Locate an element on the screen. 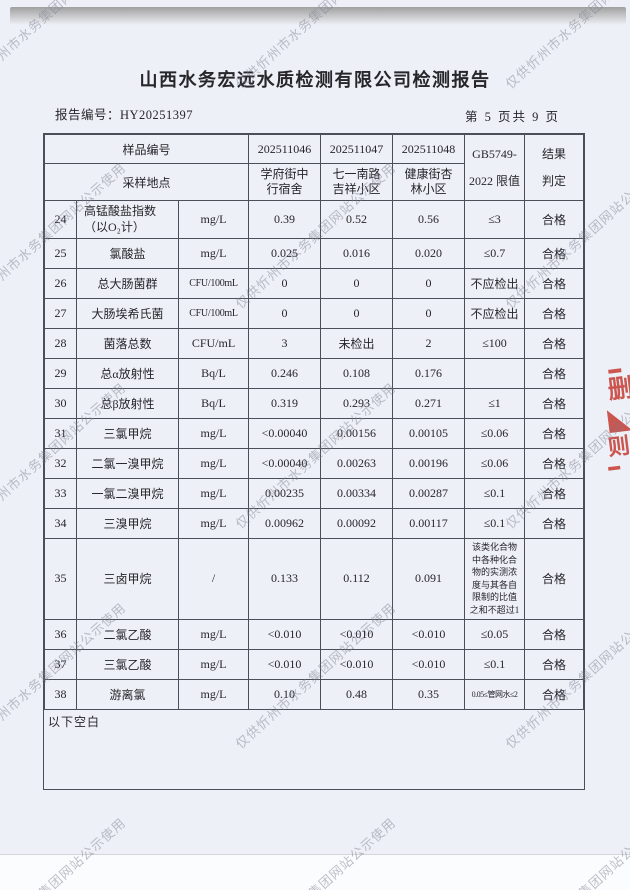  parameter-name: 三卤甲烷 is located at coordinates (127, 579).